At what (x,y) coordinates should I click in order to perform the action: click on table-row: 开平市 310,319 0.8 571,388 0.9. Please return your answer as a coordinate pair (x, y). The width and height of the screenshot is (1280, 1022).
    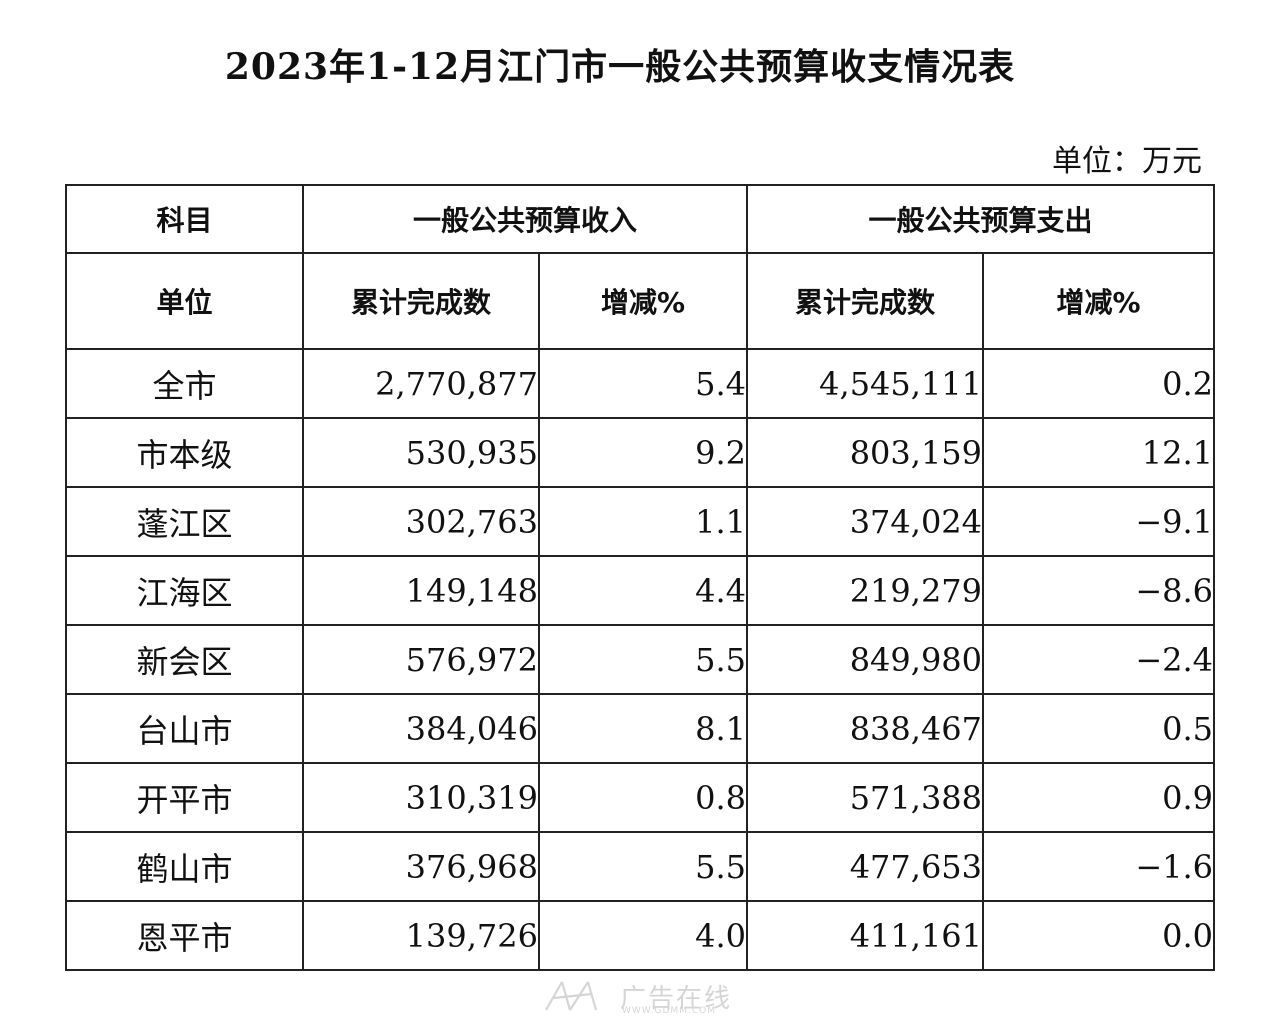
    Looking at the image, I should click on (640, 797).